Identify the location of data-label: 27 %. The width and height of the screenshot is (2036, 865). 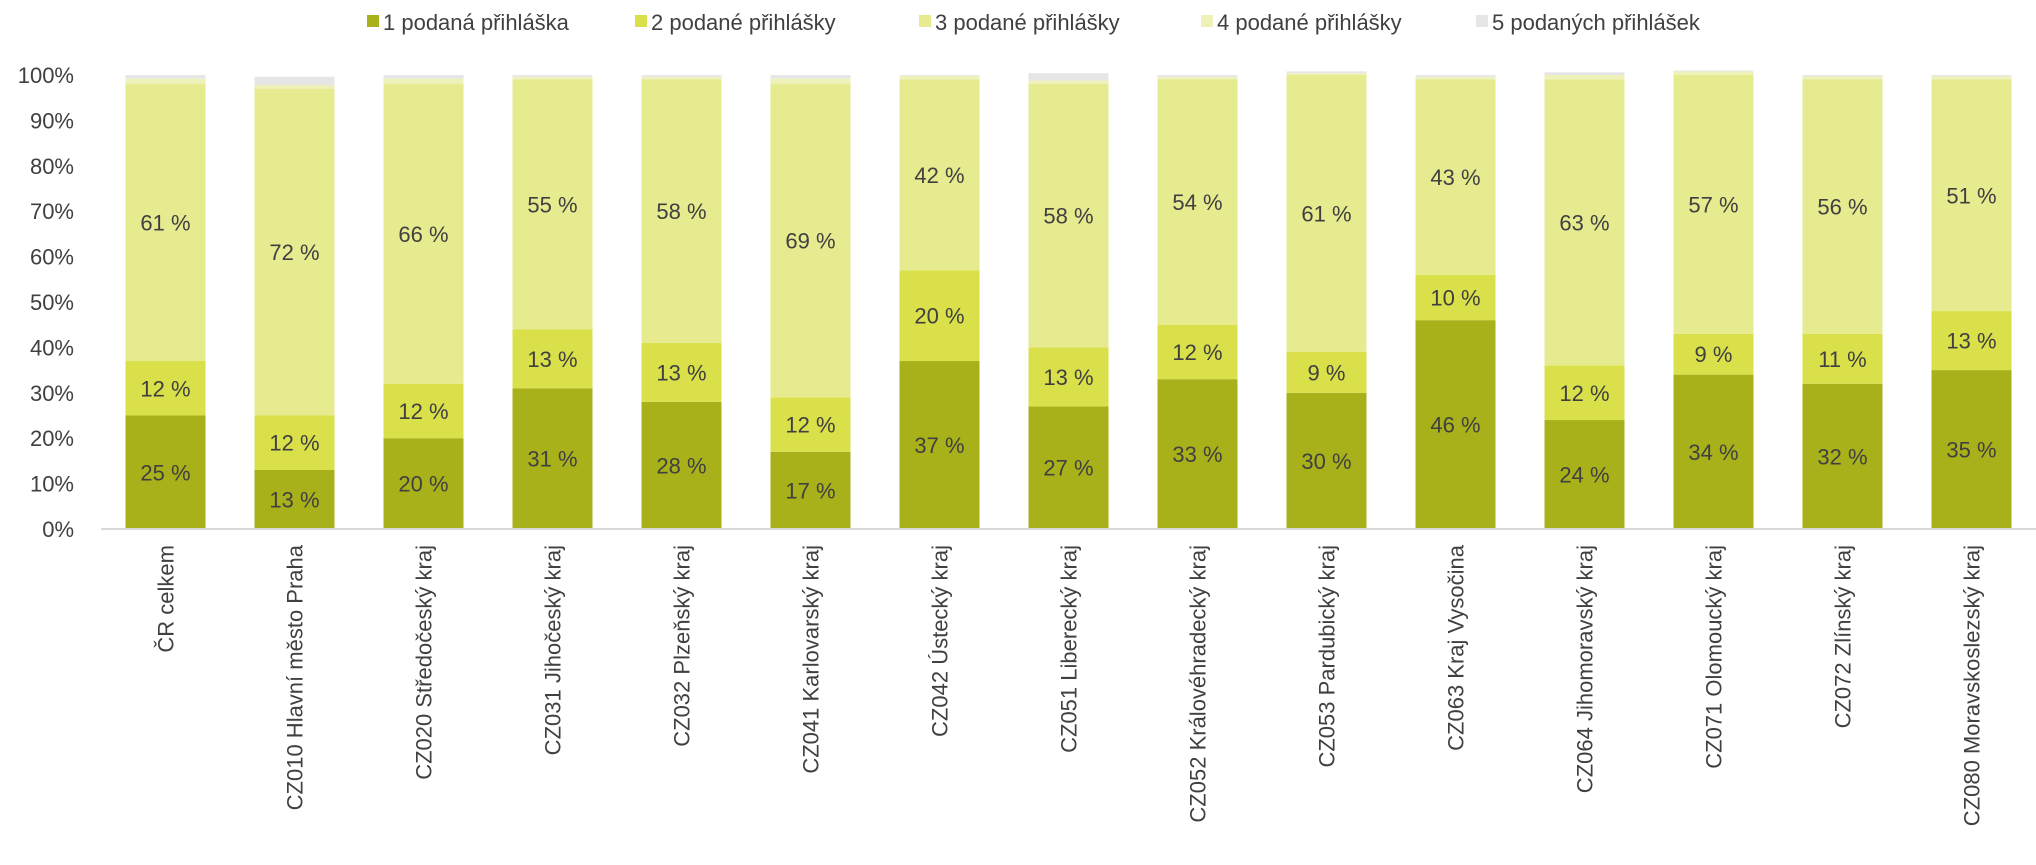
(1068, 468).